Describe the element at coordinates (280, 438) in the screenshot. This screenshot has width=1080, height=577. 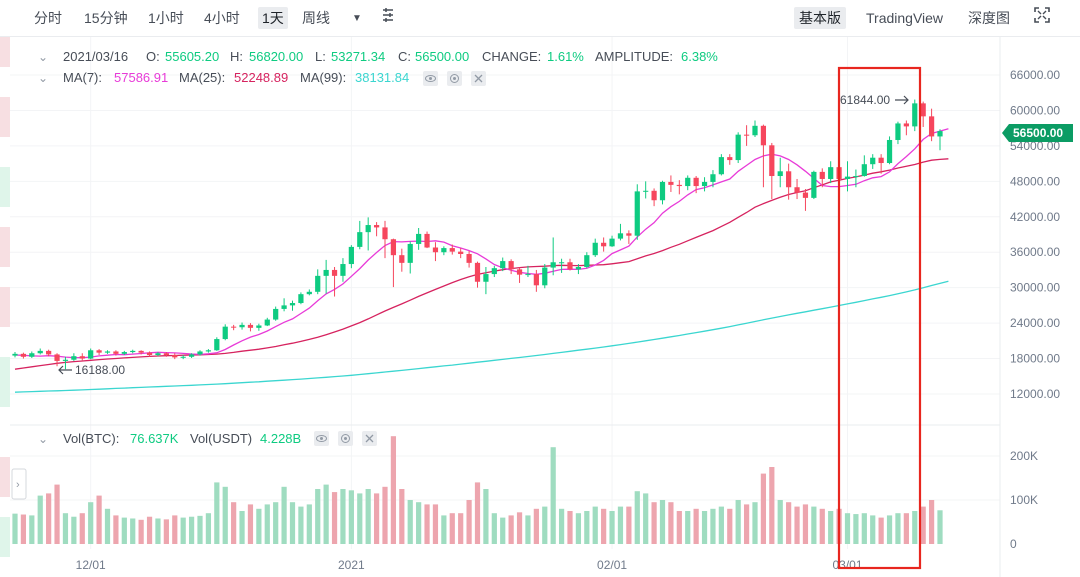
I see `vol-usdt-value: 4.228B` at that location.